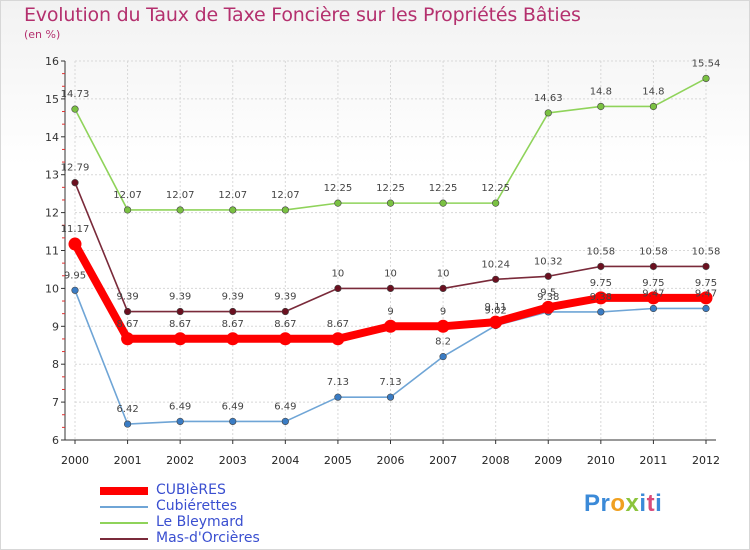 The width and height of the screenshot is (750, 550). I want to click on logo-letter: x, so click(632, 503).